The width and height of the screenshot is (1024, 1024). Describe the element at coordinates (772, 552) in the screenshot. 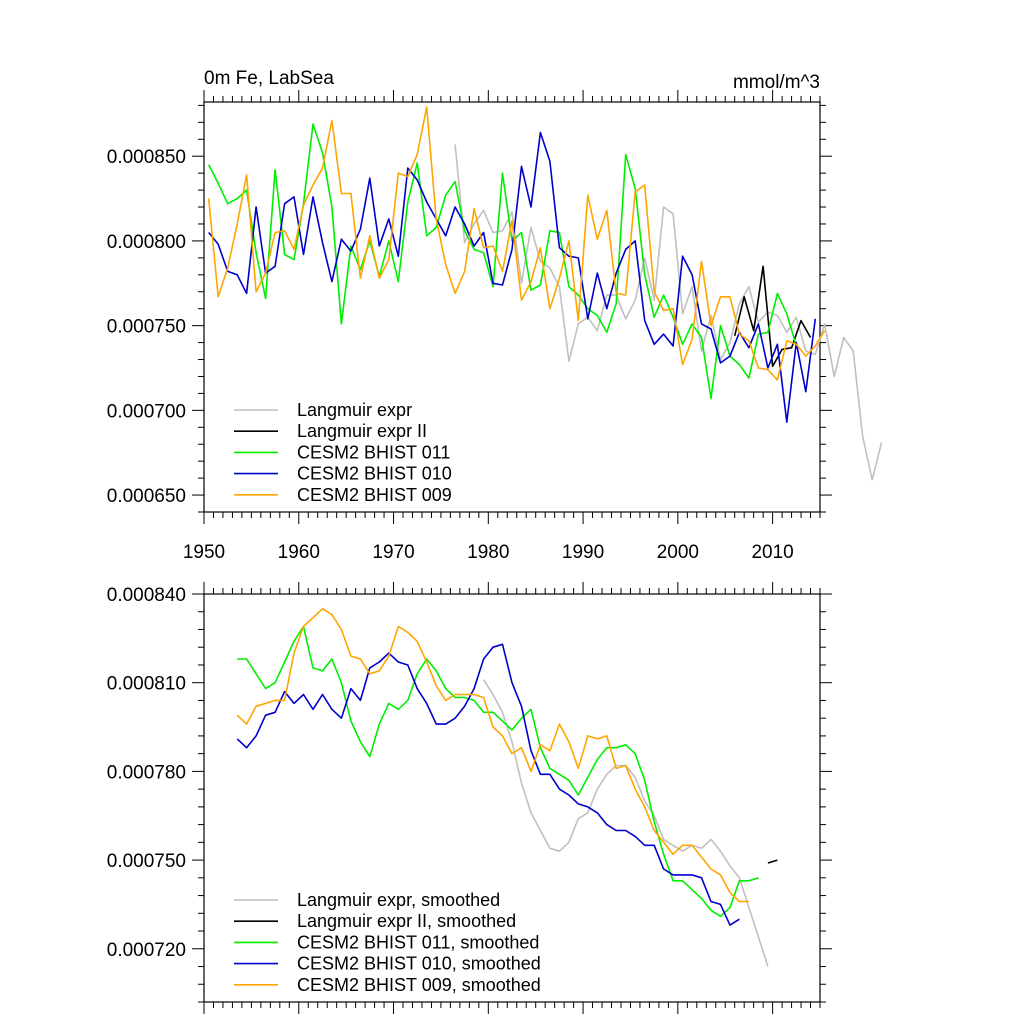

I see `x-tick-label: 2010` at that location.